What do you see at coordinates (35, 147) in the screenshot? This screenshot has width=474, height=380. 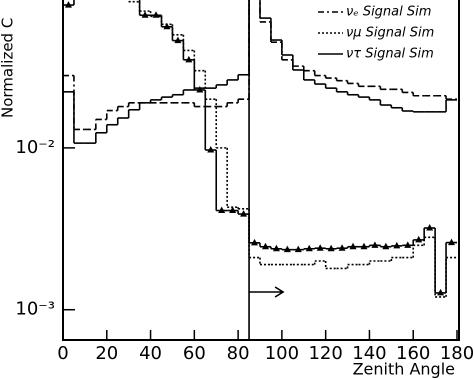 I see `y-tick-label: 10⁻²` at bounding box center [35, 147].